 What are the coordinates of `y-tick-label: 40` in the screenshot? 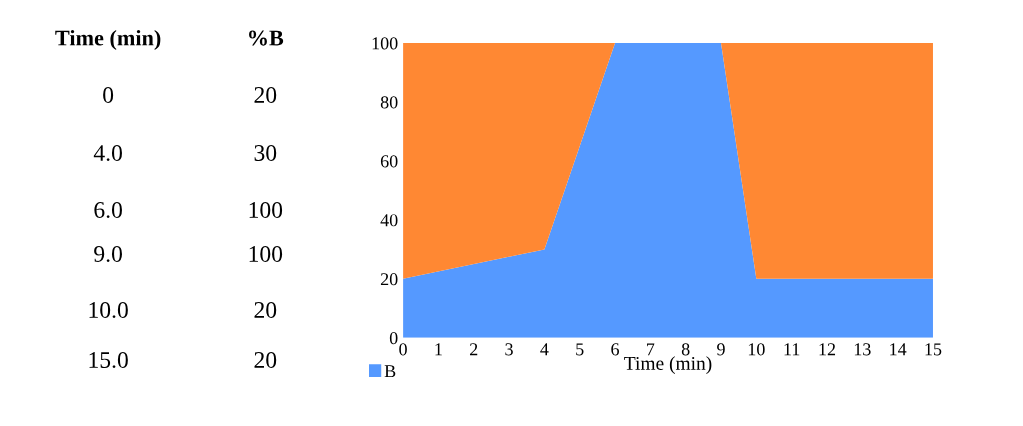 It's located at (389, 220).